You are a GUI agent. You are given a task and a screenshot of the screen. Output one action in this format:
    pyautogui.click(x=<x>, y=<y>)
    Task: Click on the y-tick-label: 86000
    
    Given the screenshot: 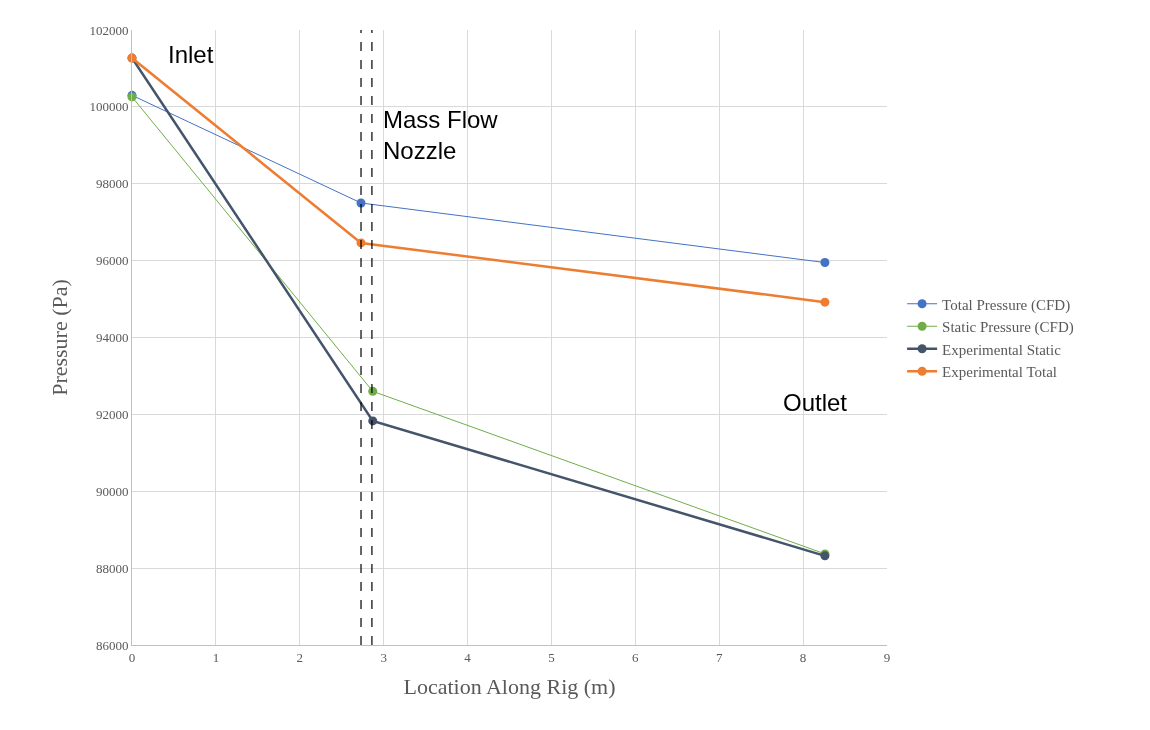 What is the action you would take?
    pyautogui.click(x=112, y=645)
    